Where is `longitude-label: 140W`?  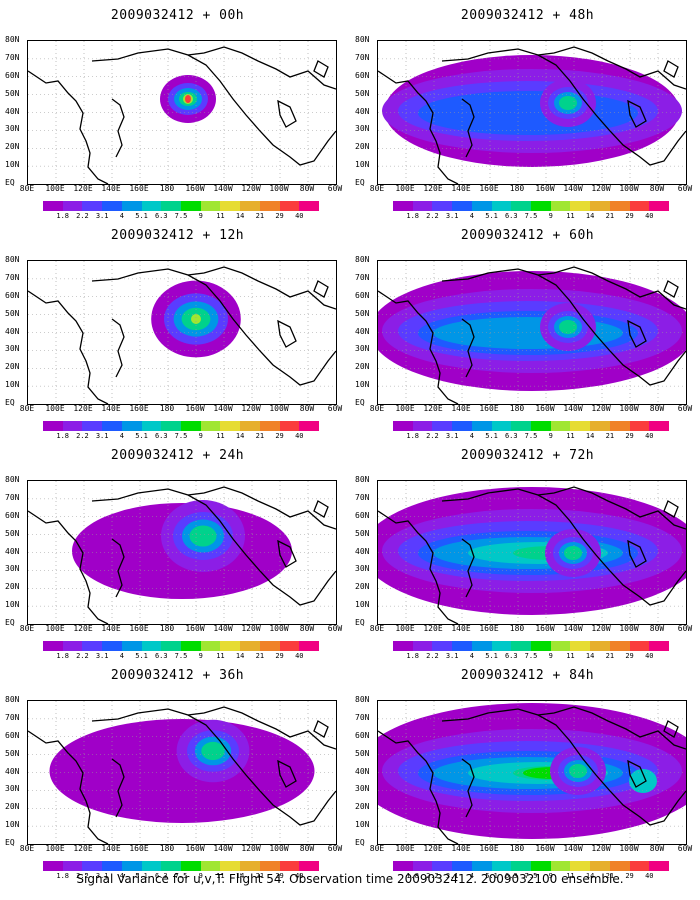 longitude-label: 140W is located at coordinates (573, 408).